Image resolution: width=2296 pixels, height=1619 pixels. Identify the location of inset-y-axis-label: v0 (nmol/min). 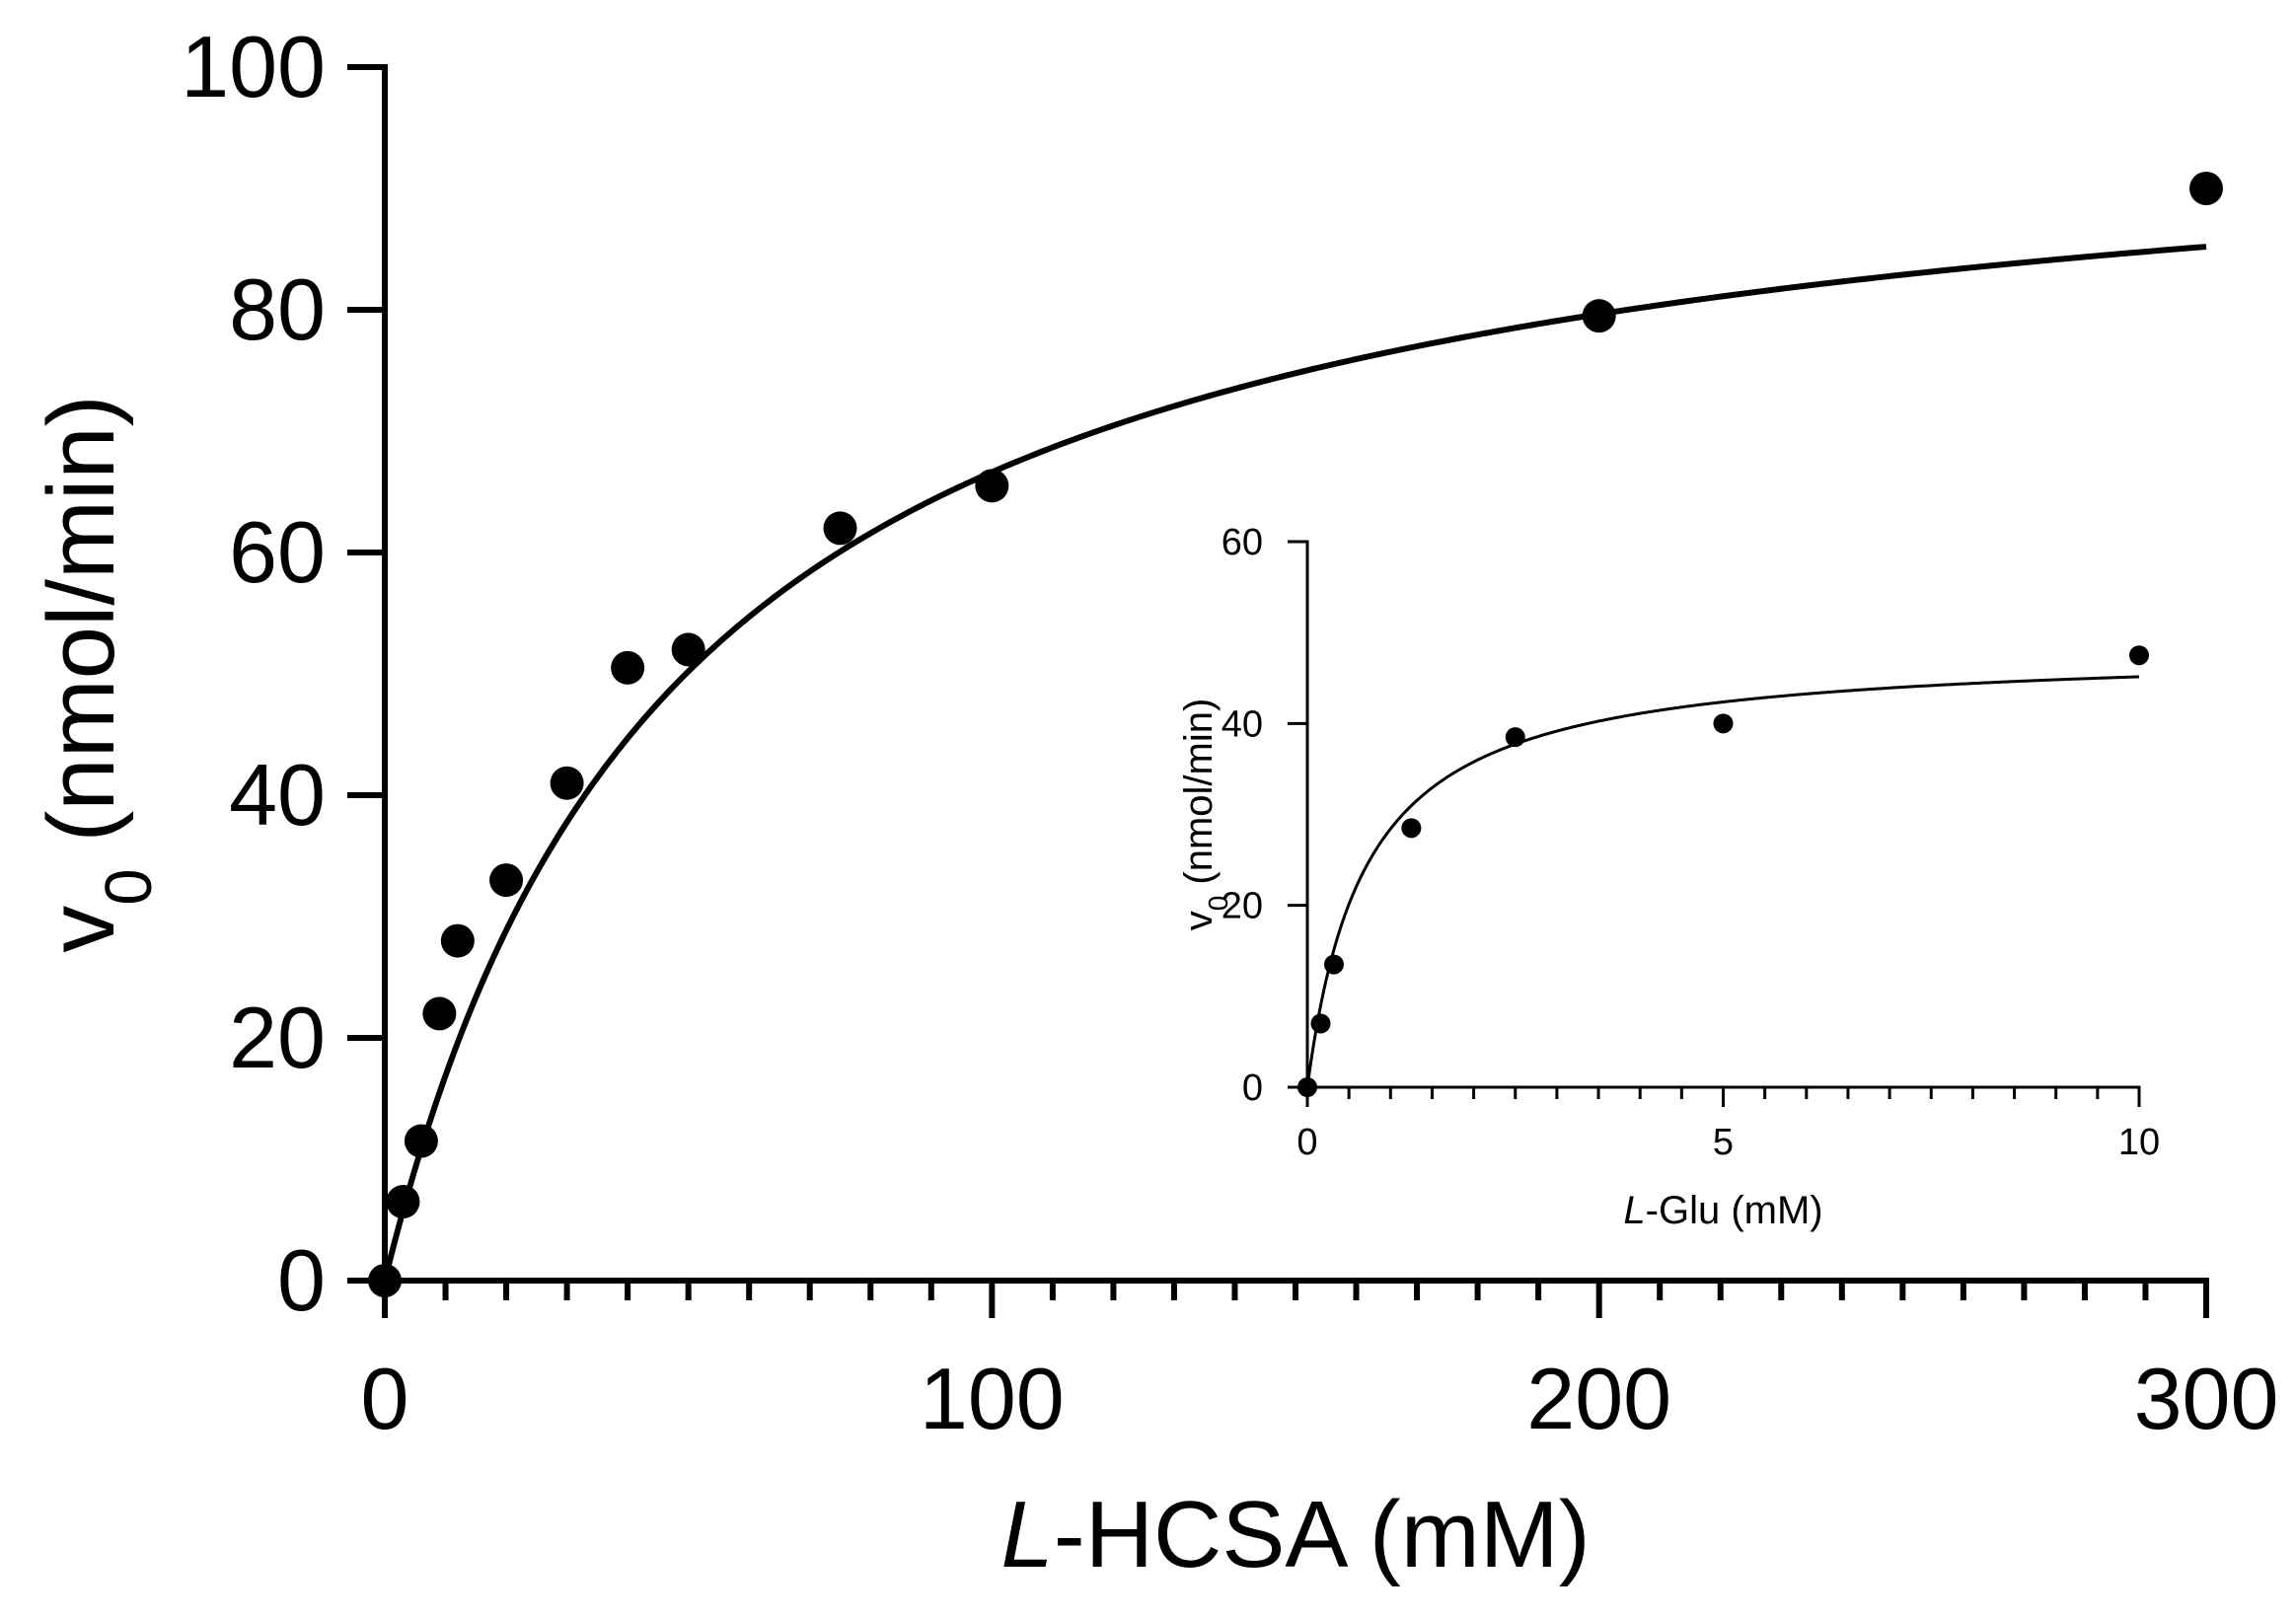
(1205, 815).